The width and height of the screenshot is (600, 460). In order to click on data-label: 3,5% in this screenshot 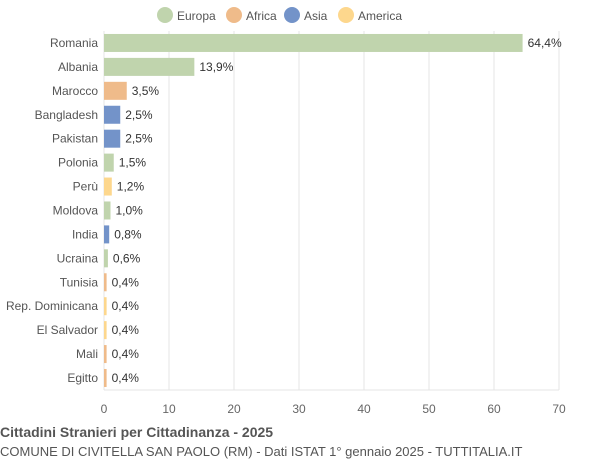, I will do `click(146, 91)`.